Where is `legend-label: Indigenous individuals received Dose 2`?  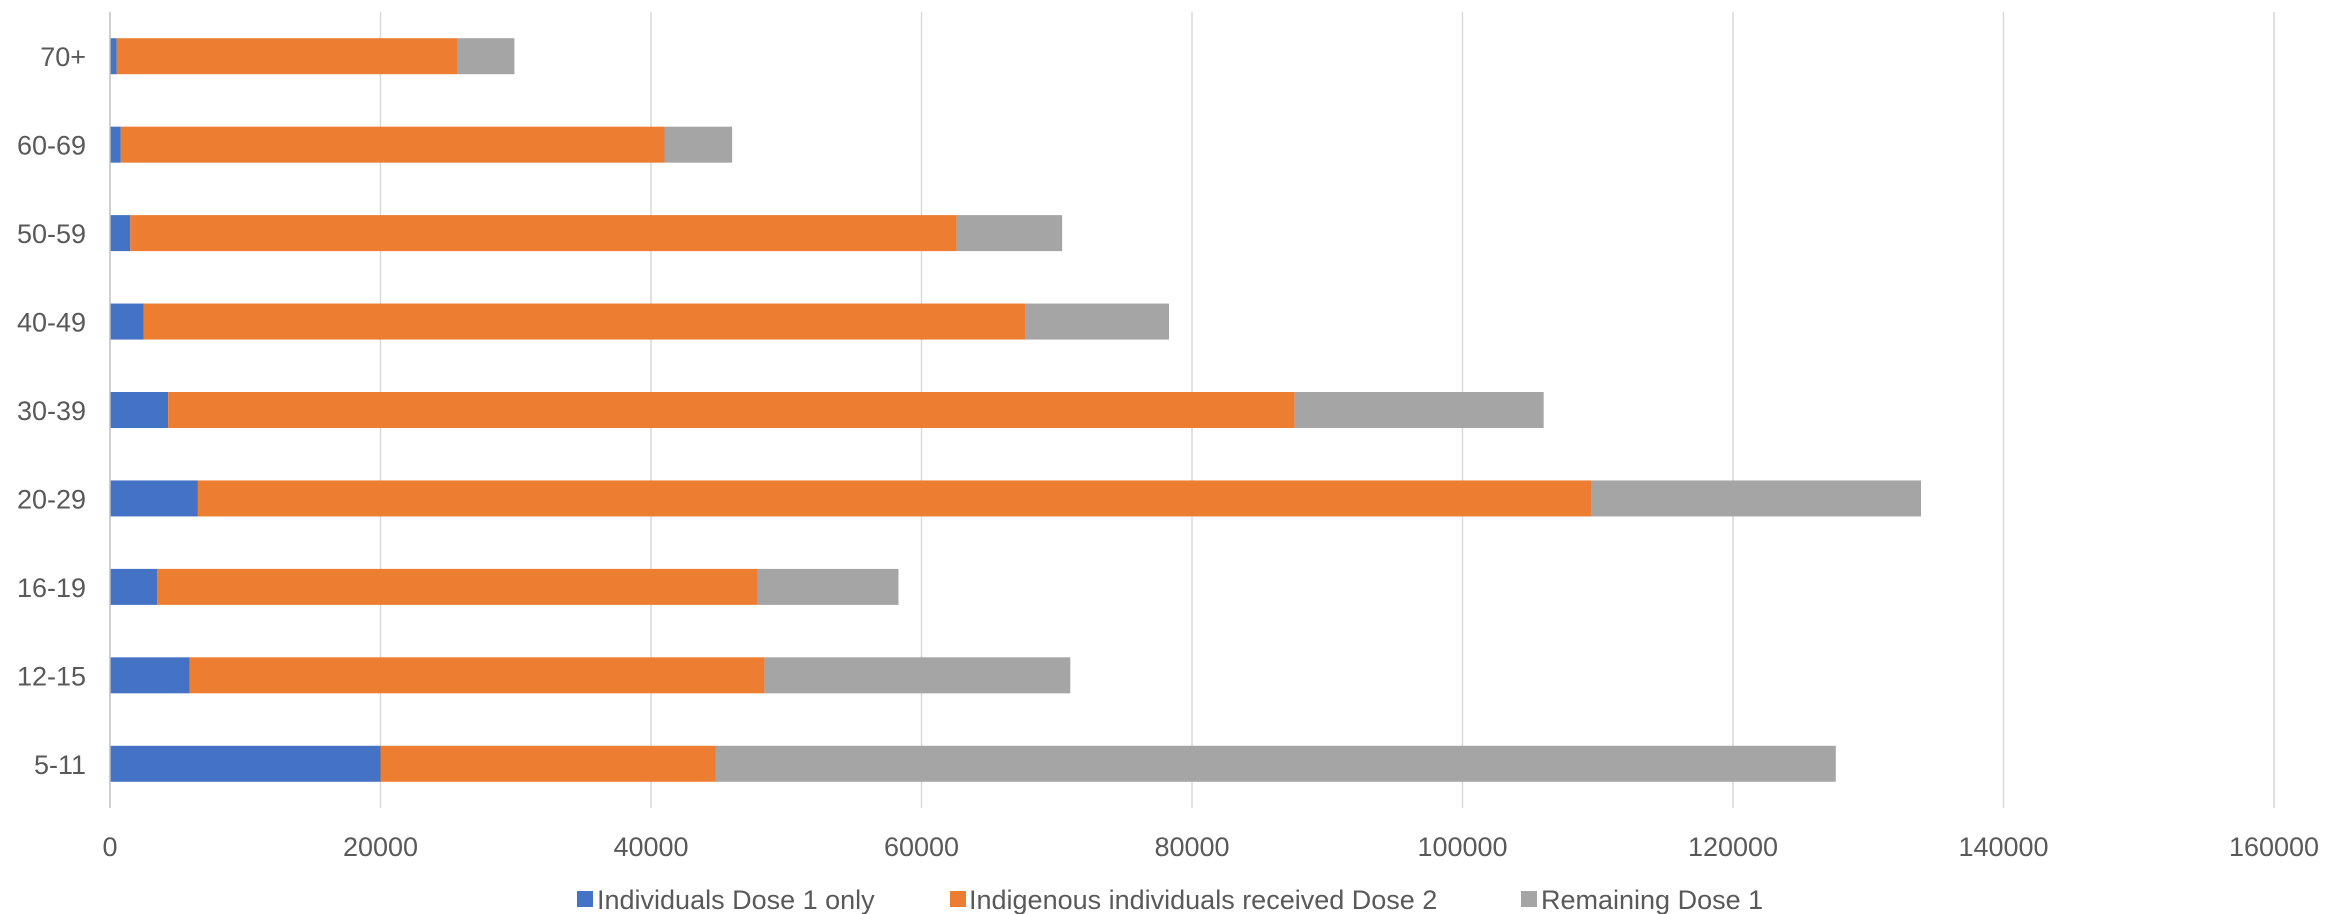
legend-label: Indigenous individuals received Dose 2 is located at coordinates (1203, 899).